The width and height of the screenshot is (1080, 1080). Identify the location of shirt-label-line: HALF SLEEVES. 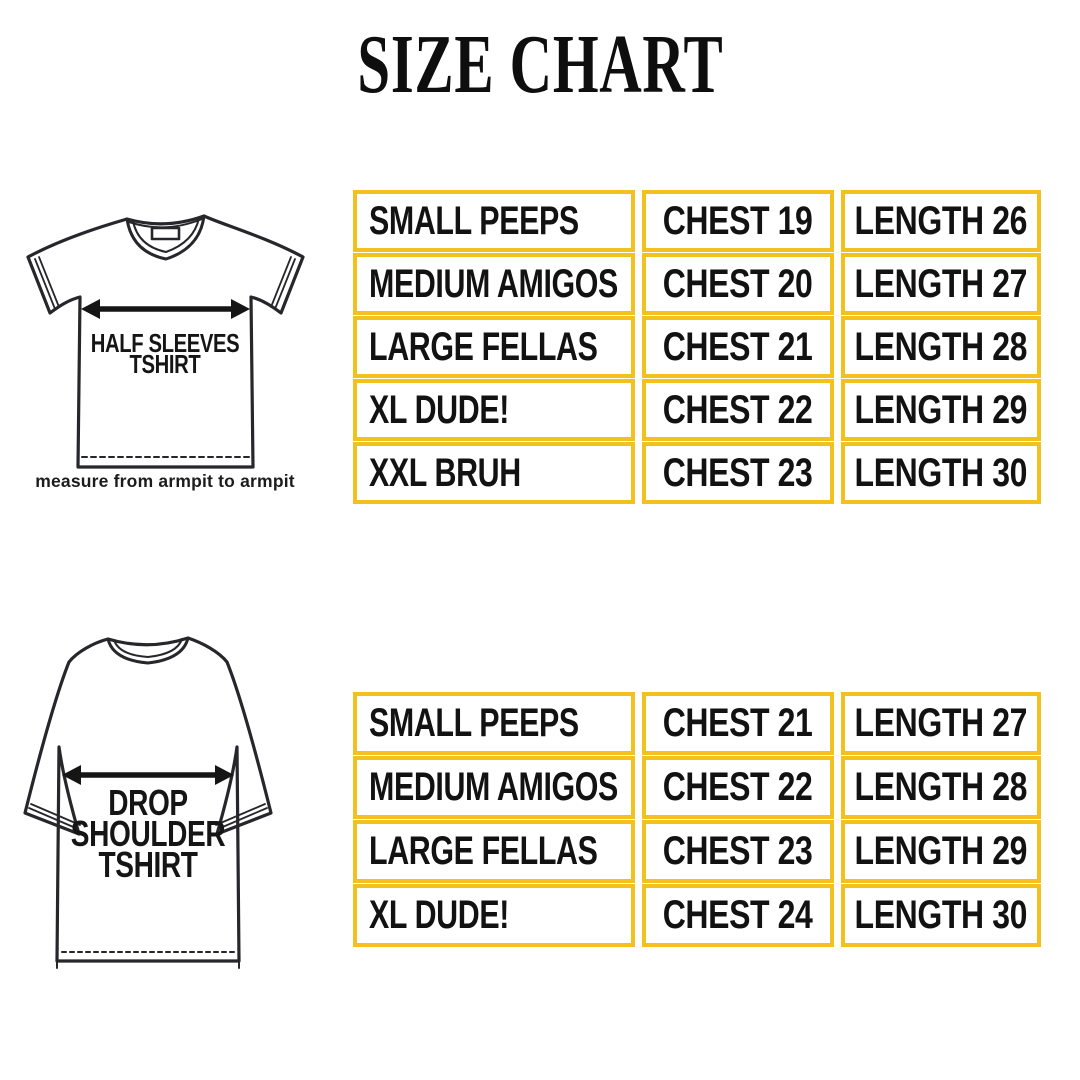
(165, 343).